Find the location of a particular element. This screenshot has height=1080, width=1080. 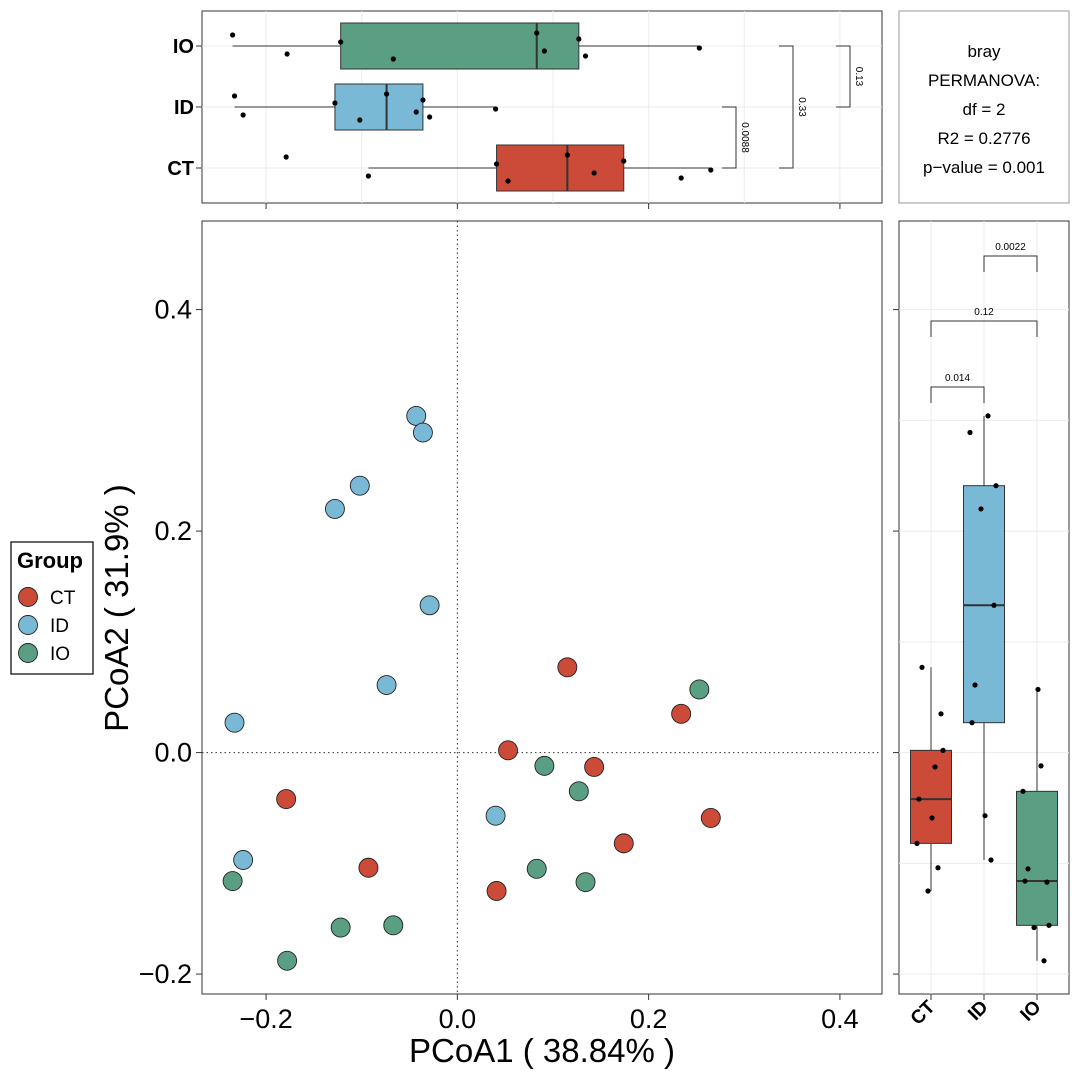

right-box-ct is located at coordinates (931, 796).